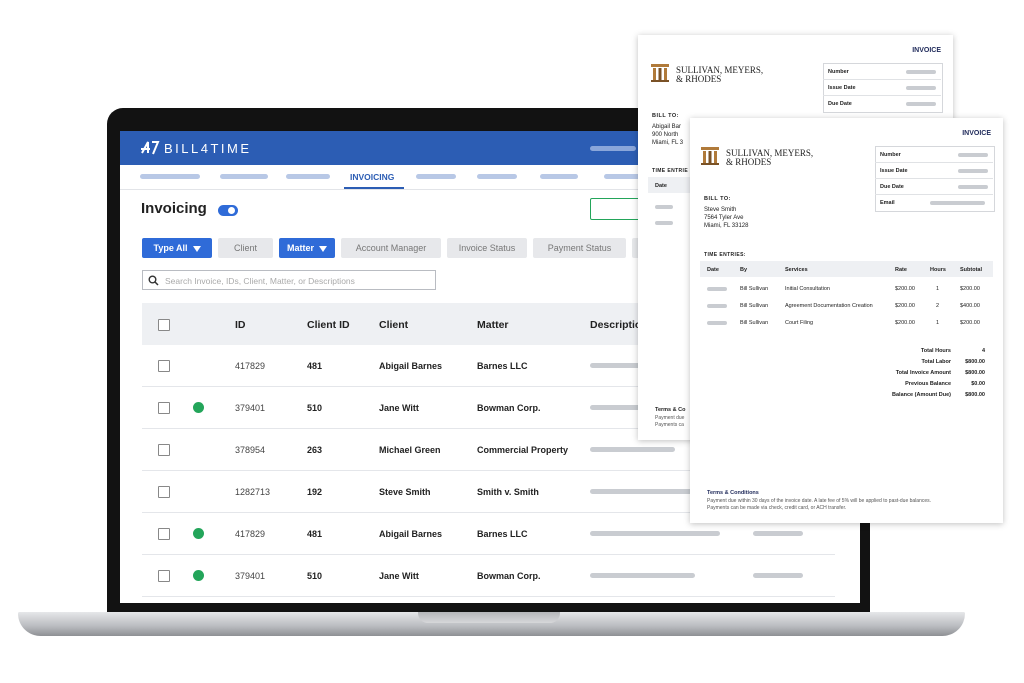  What do you see at coordinates (315, 492) in the screenshot?
I see `client-id: 192` at bounding box center [315, 492].